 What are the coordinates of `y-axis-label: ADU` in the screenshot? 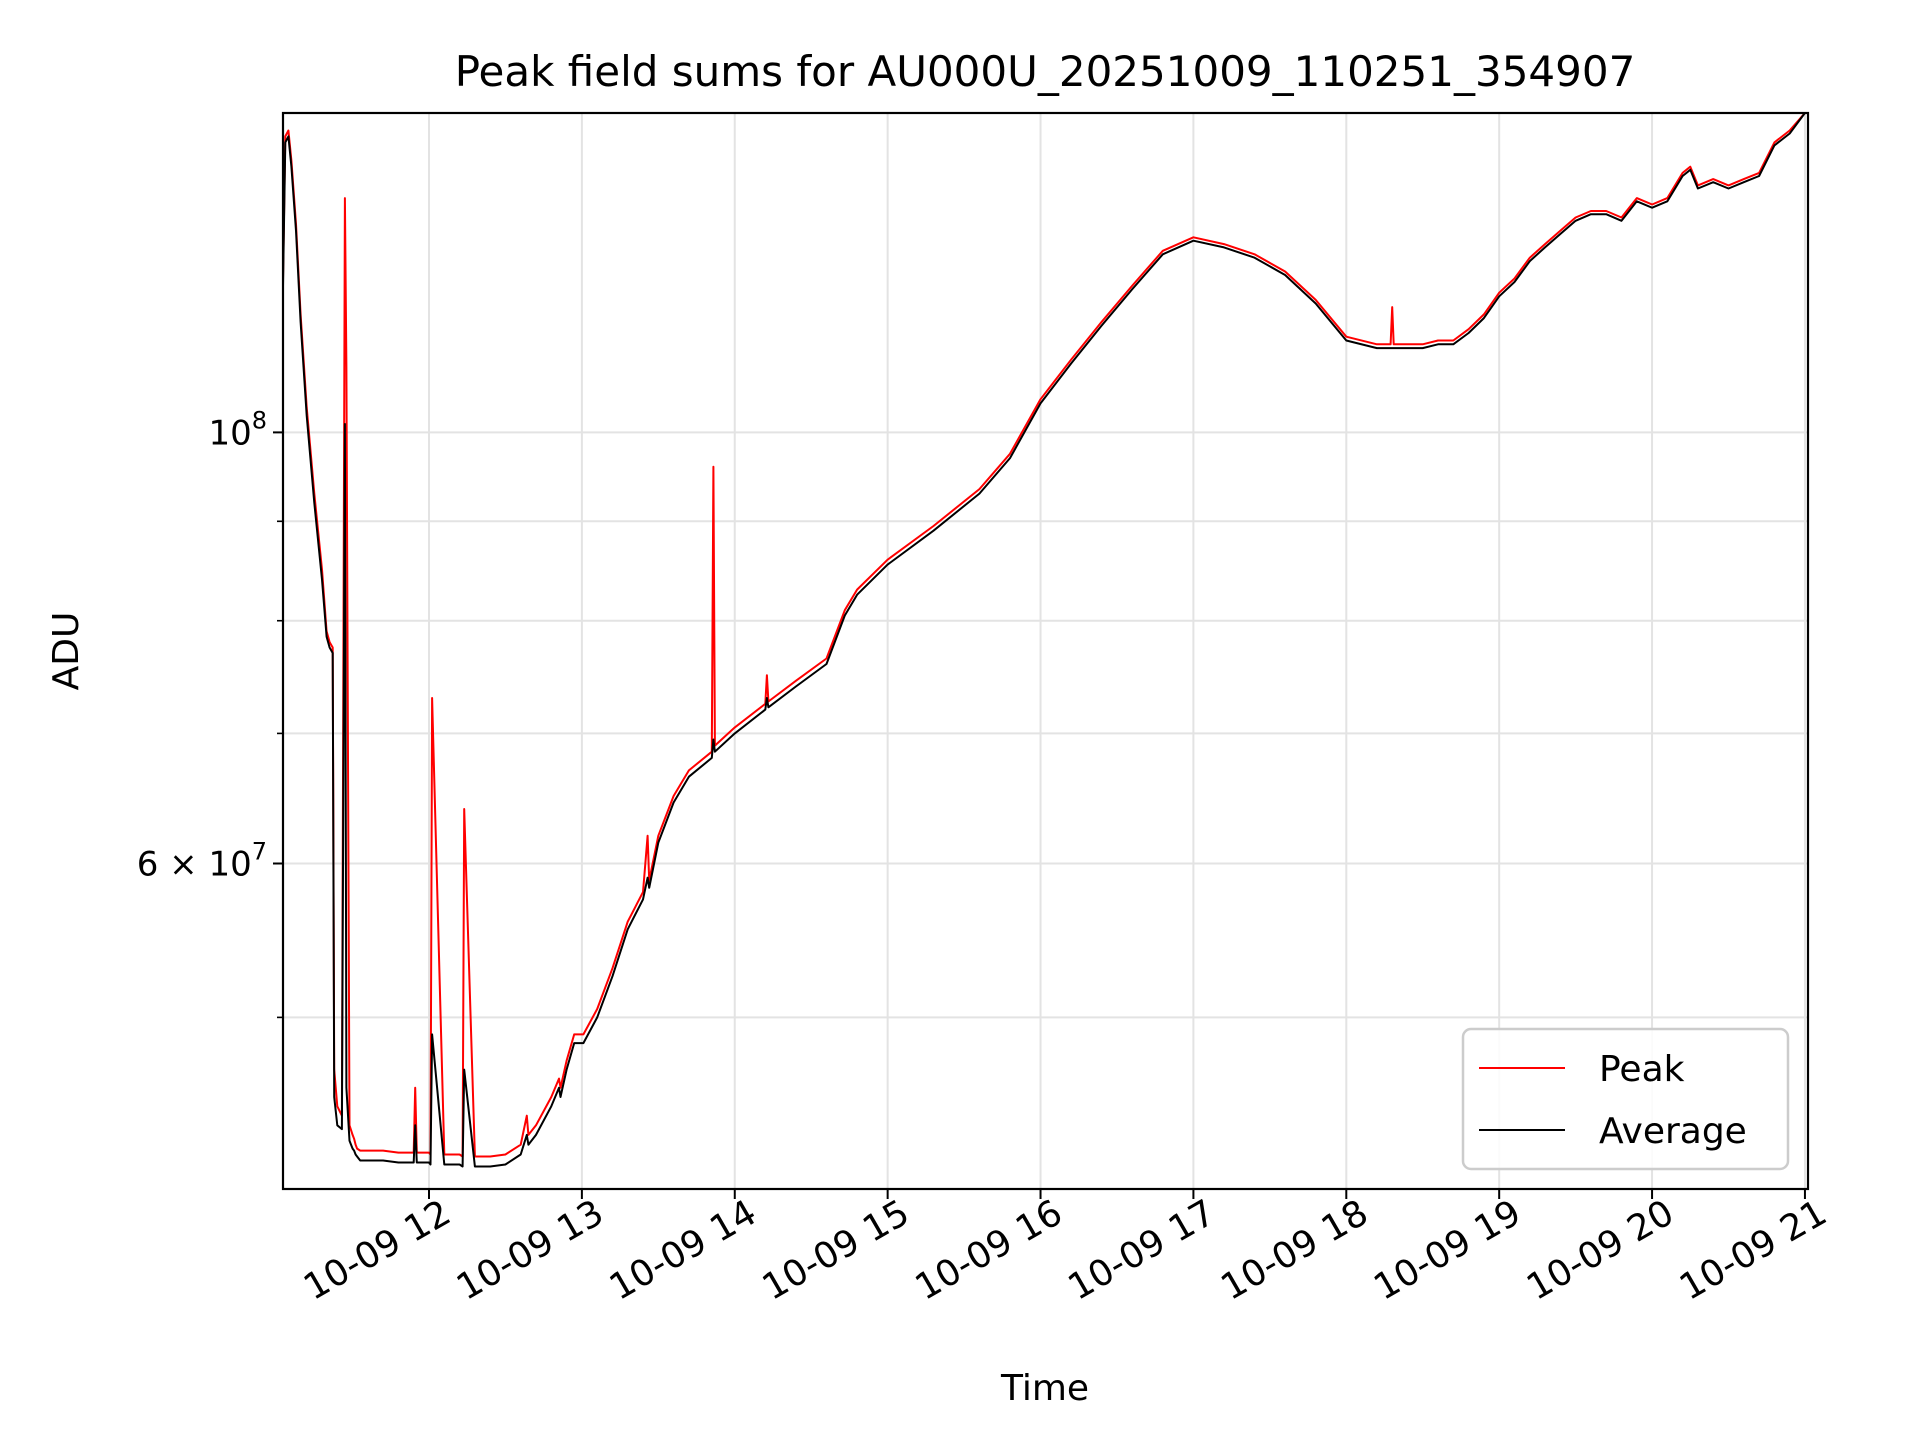 It's located at (66, 651).